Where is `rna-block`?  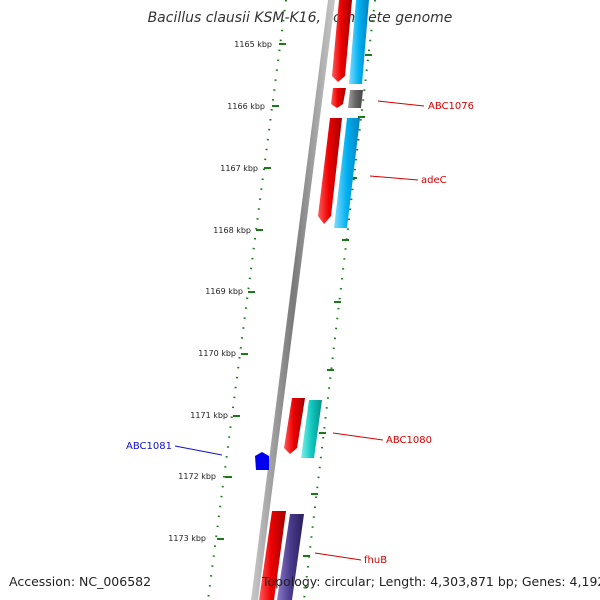
rna-block is located at coordinates (355, 99).